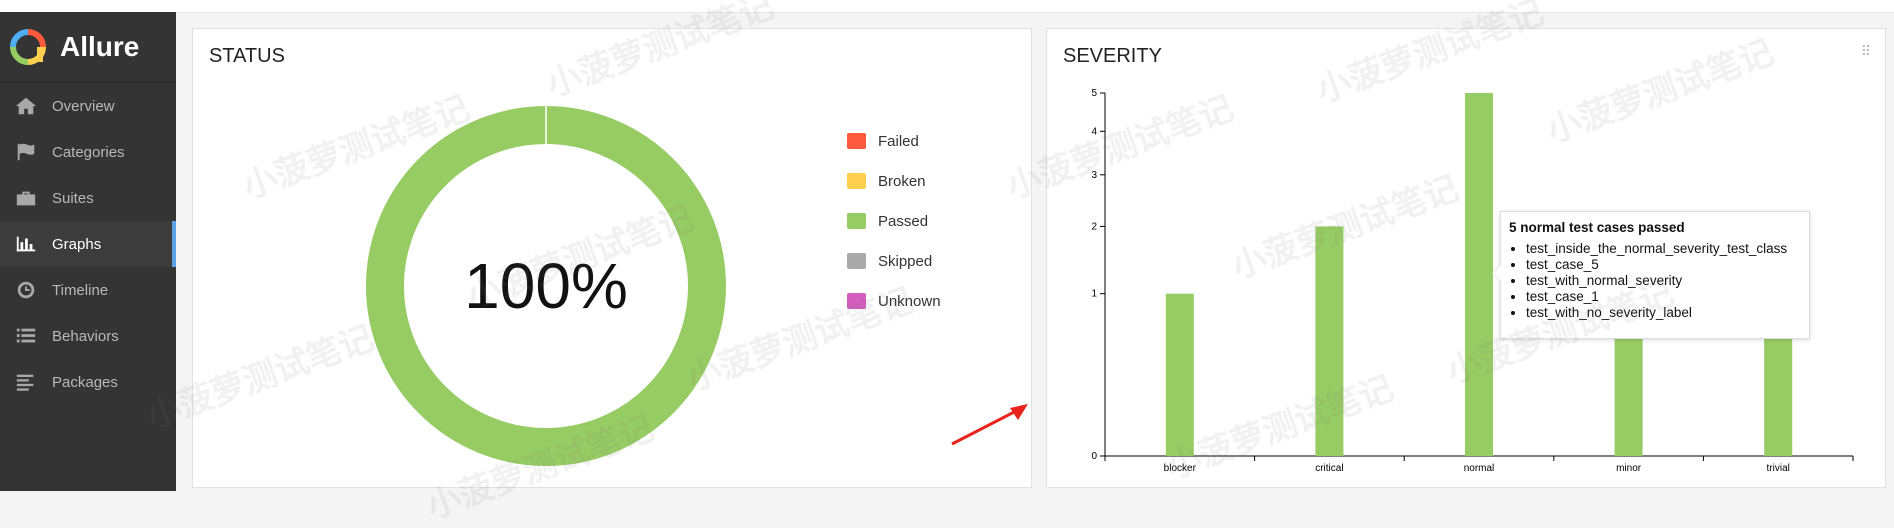  What do you see at coordinates (1094, 226) in the screenshot?
I see `y-tick-label: 2` at bounding box center [1094, 226].